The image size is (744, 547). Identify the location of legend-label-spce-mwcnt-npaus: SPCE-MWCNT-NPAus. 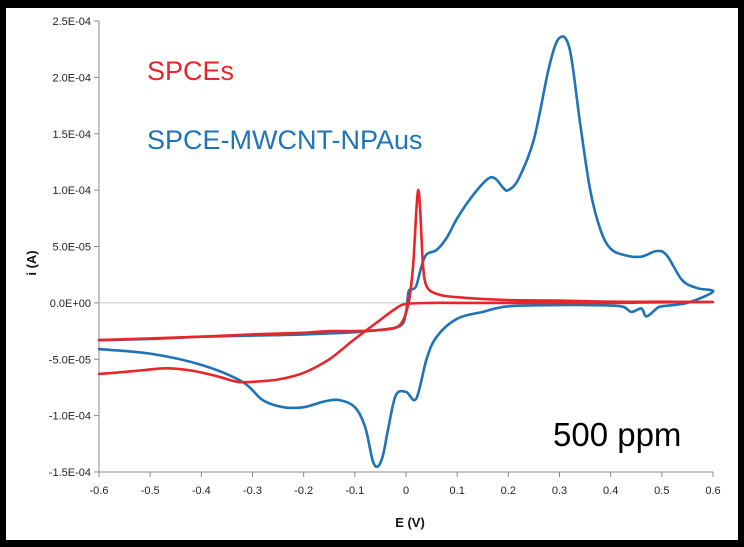
(285, 140).